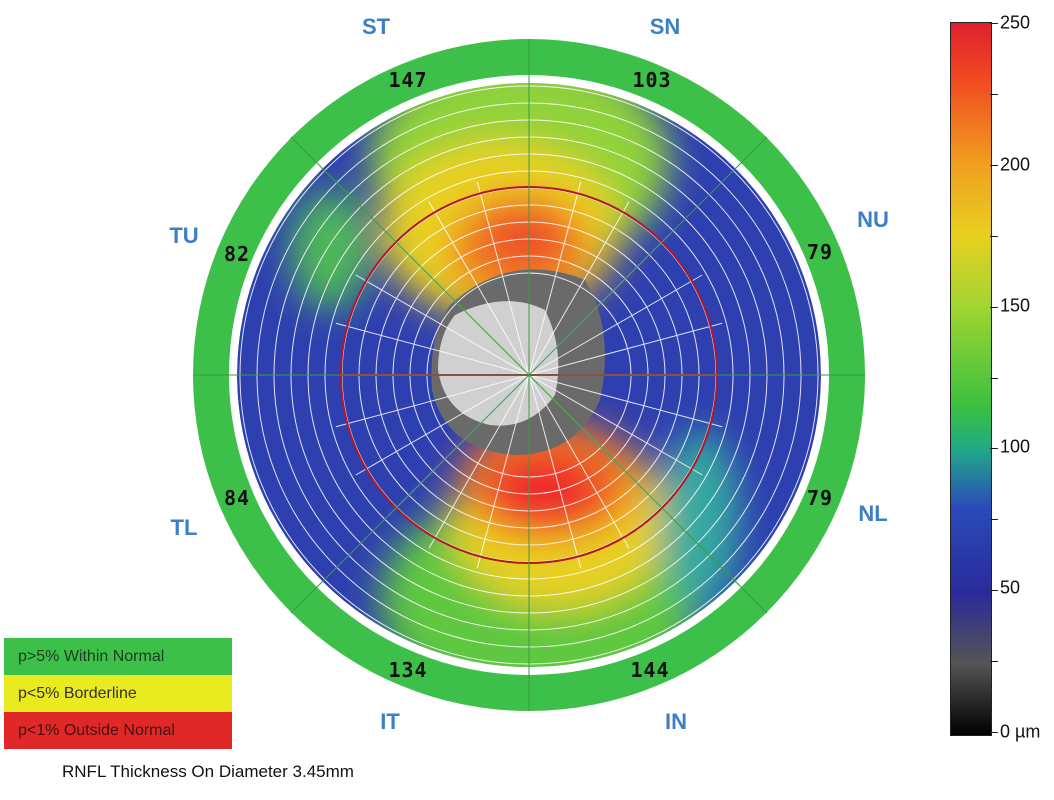 The image size is (1054, 800). Describe the element at coordinates (376, 26) in the screenshot. I see `sector-label-st: ST` at that location.